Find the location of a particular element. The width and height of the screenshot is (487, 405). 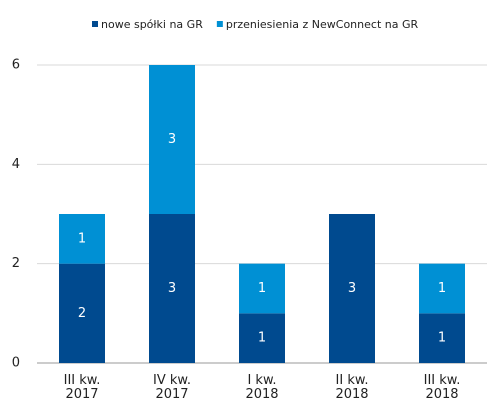

legend-label: przeniesienia z NewConnect na GR is located at coordinates (322, 24).